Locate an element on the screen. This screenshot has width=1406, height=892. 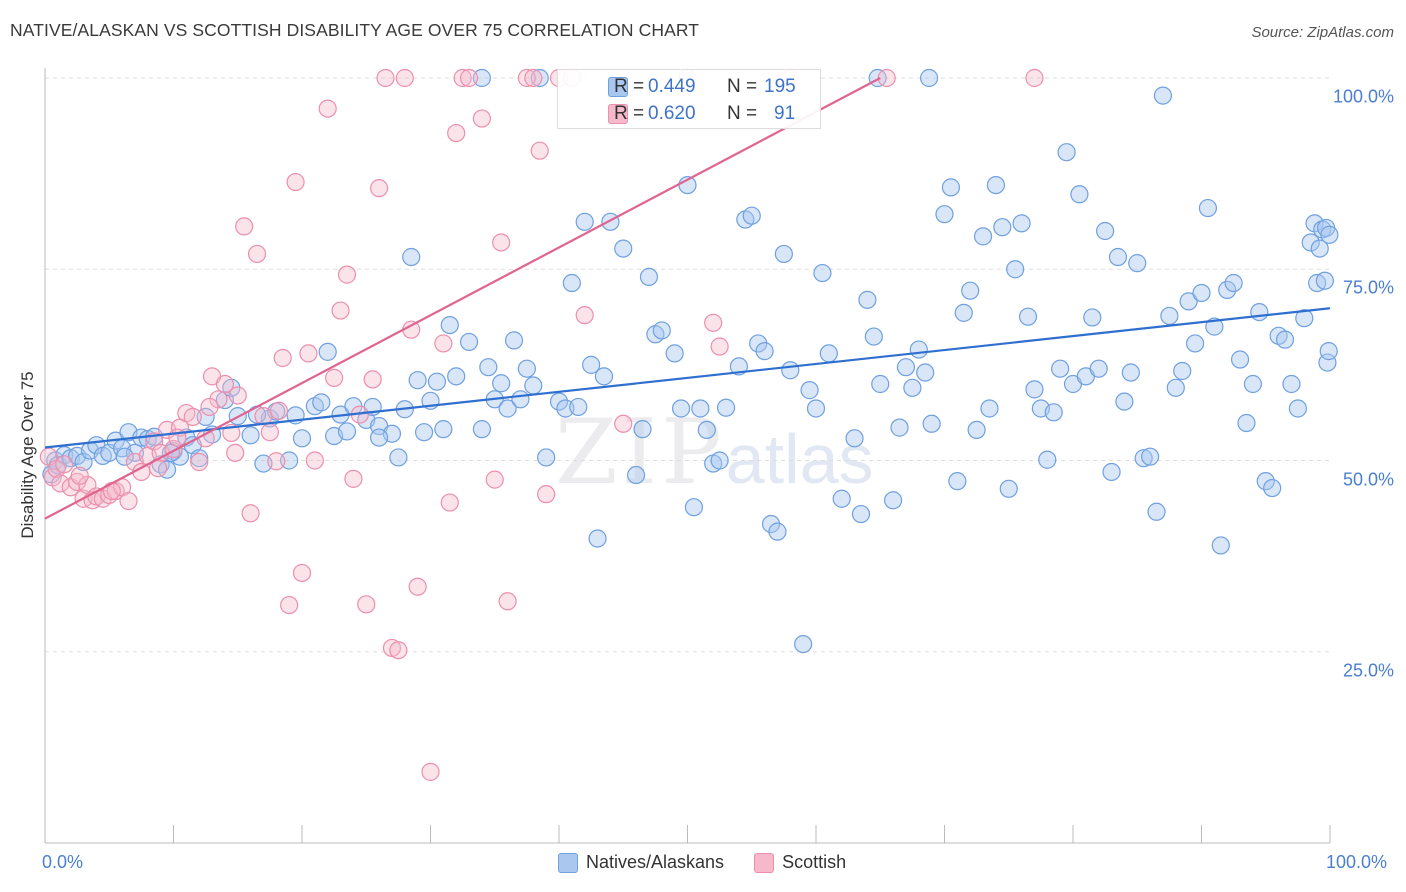
legend-item-scottish: Scottish is located at coordinates (800, 862).